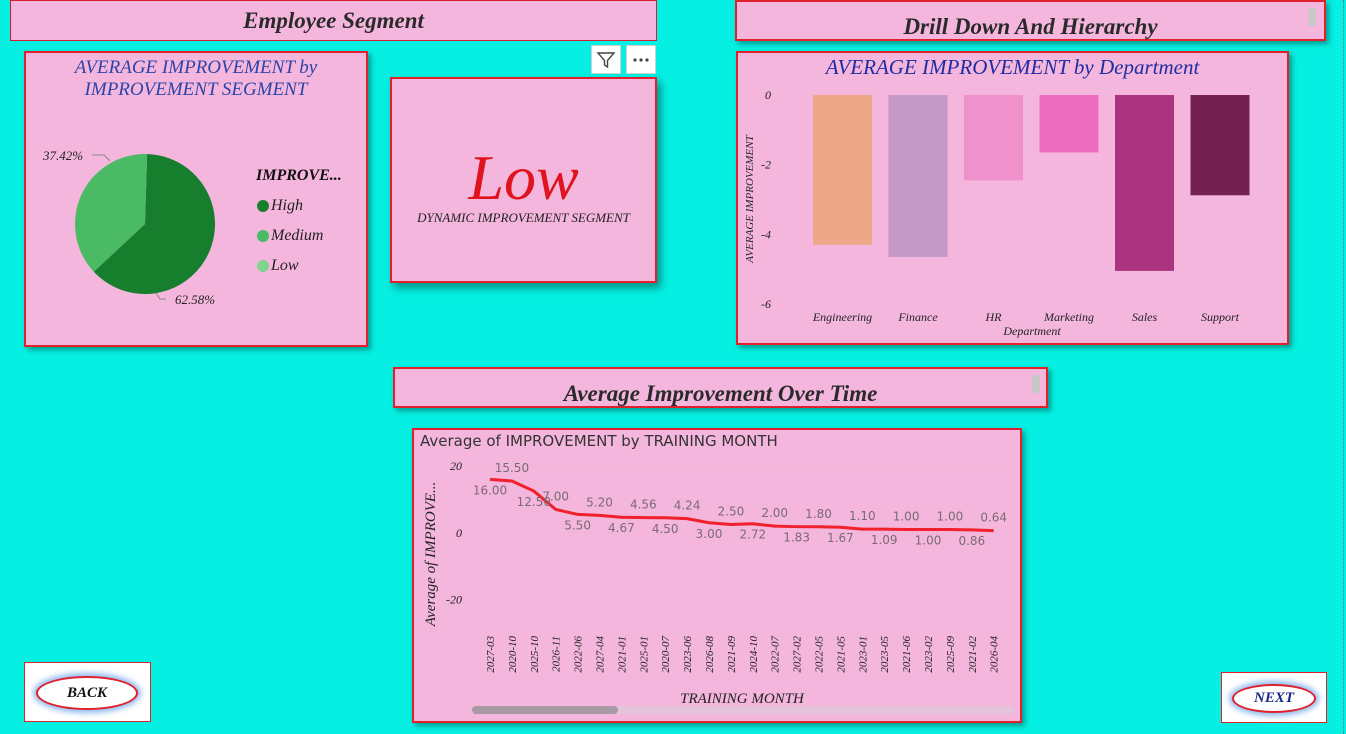 The image size is (1346, 734). What do you see at coordinates (731, 511) in the screenshot?
I see `data-label: 2.50` at bounding box center [731, 511].